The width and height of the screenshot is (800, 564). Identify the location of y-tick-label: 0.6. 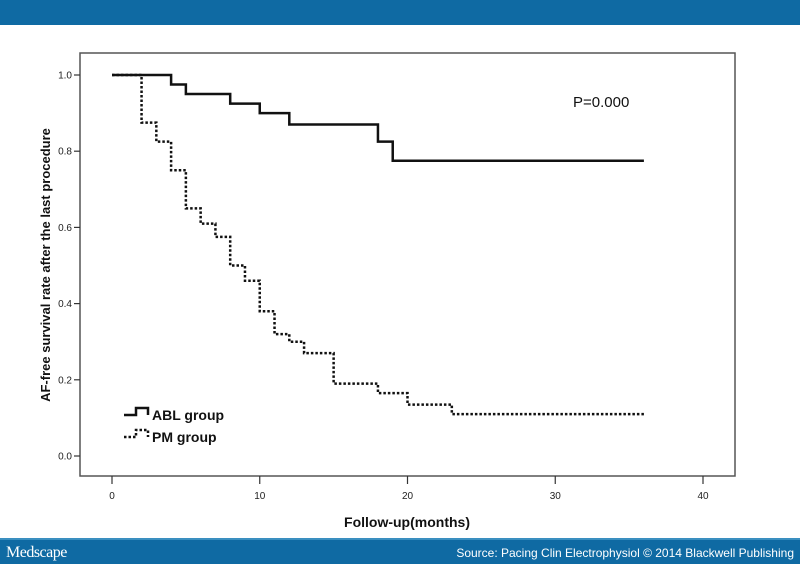
(65, 228).